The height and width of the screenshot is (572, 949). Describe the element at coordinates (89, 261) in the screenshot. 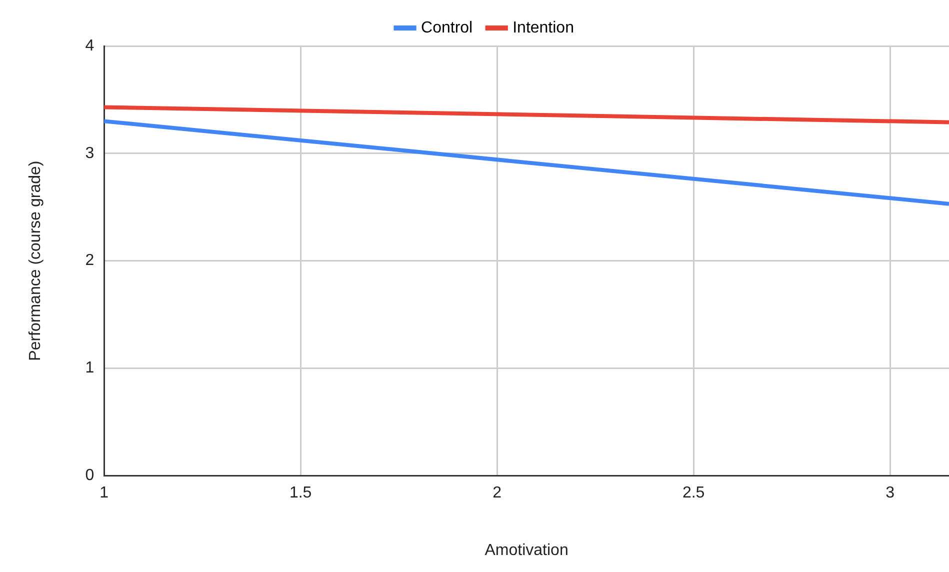

I see `y-tick-label: 2` at that location.